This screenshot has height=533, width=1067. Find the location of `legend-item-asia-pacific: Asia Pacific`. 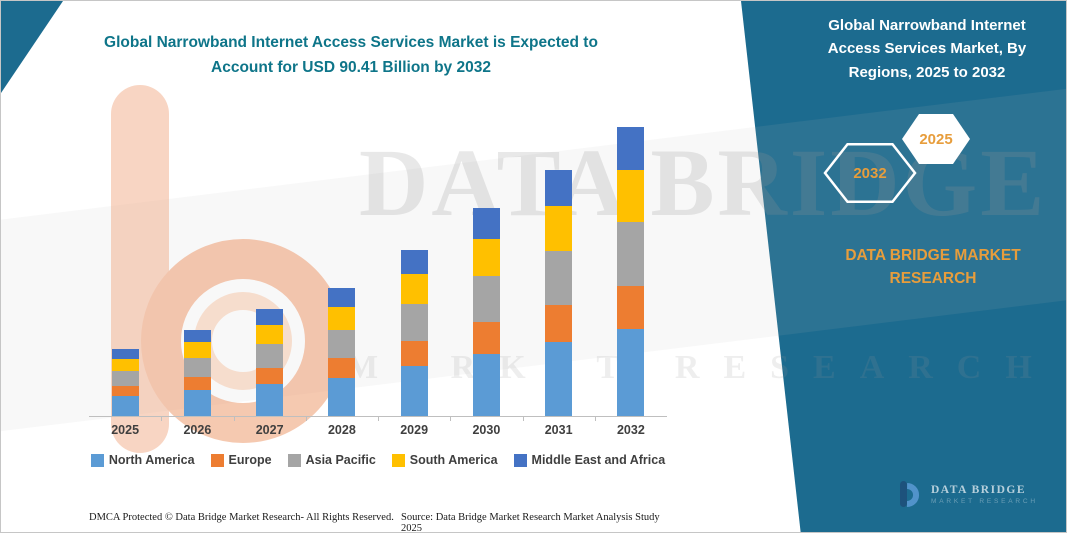

legend-item-asia-pacific: Asia Pacific is located at coordinates (331, 460).